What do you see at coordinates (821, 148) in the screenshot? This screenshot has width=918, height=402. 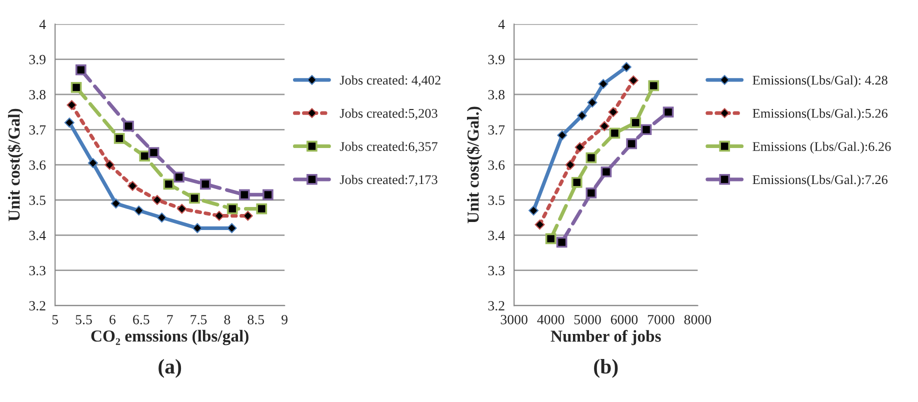 I see `legend-label: Emissions (Lbs/Gal.):6.26` at bounding box center [821, 148].